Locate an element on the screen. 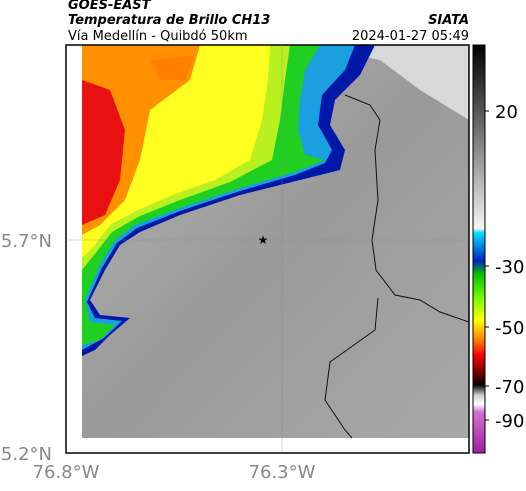 The width and height of the screenshot is (526, 491). location-marker: ★ is located at coordinates (263, 240).